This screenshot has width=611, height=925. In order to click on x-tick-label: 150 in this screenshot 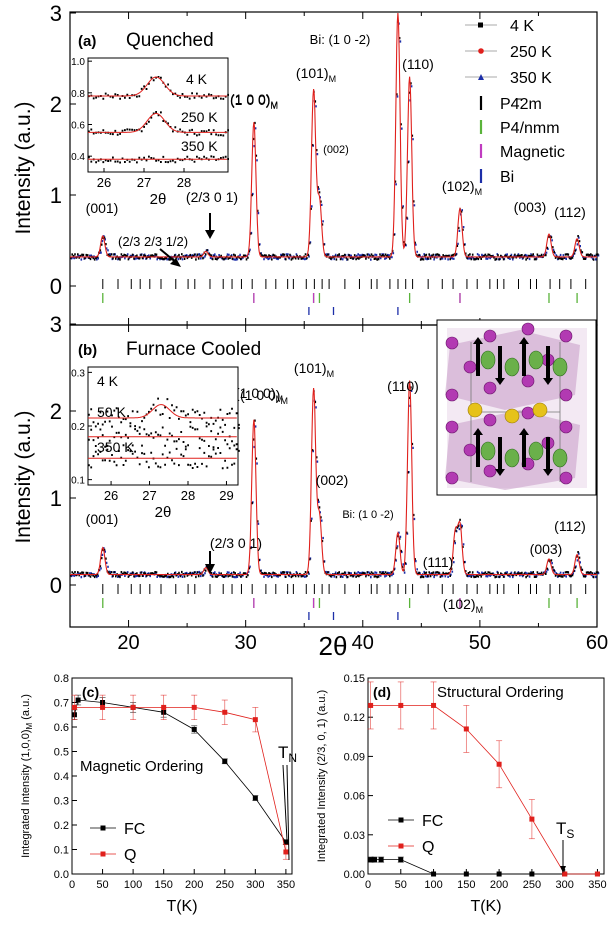, I will do `click(466, 885)`.